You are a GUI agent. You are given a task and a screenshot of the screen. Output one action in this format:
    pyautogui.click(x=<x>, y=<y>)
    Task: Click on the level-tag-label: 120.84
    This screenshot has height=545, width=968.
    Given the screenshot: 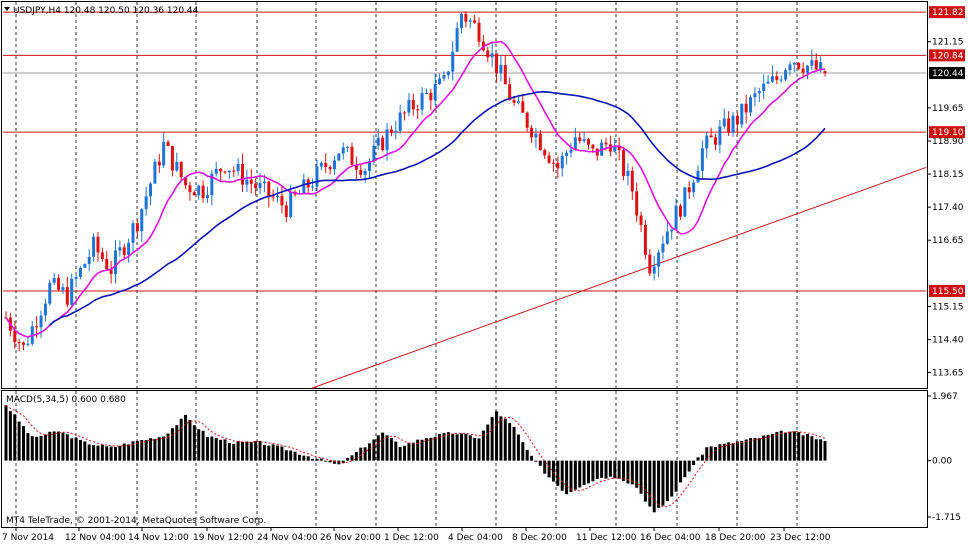 What is the action you would take?
    pyautogui.click(x=948, y=56)
    